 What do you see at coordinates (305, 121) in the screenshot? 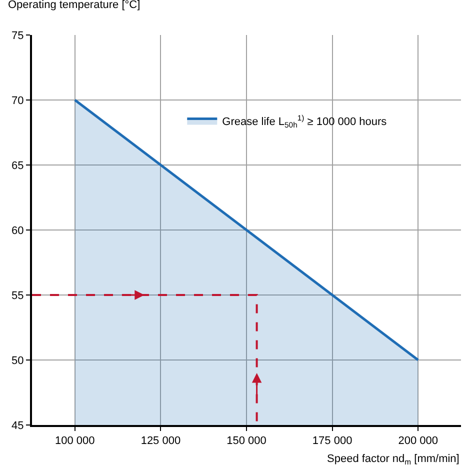
I see `legend-label: Grease life L$_{50h}$$^{1)}$ ≥ 100 000 hours` at bounding box center [305, 121].